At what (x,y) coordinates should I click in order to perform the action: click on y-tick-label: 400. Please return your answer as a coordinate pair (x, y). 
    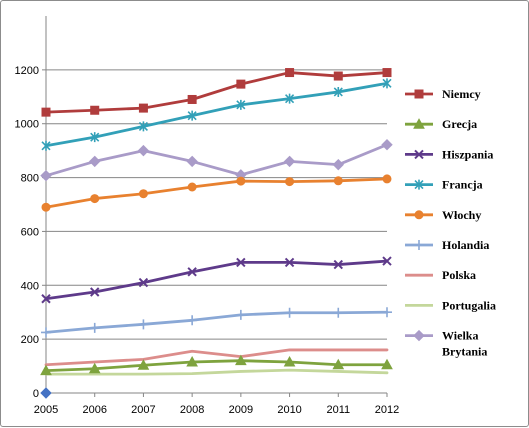
    Looking at the image, I should click on (30, 286).